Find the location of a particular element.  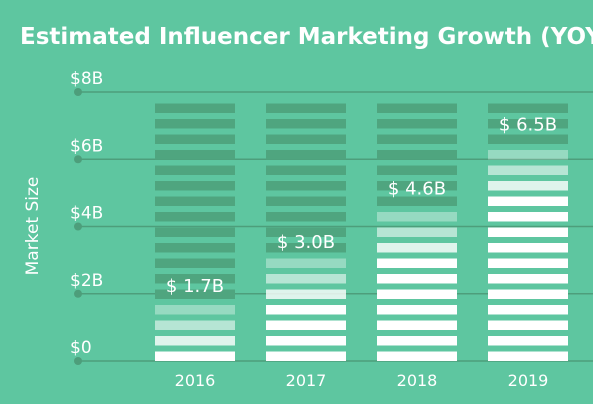

y-tick-label: $8B is located at coordinates (86, 79).